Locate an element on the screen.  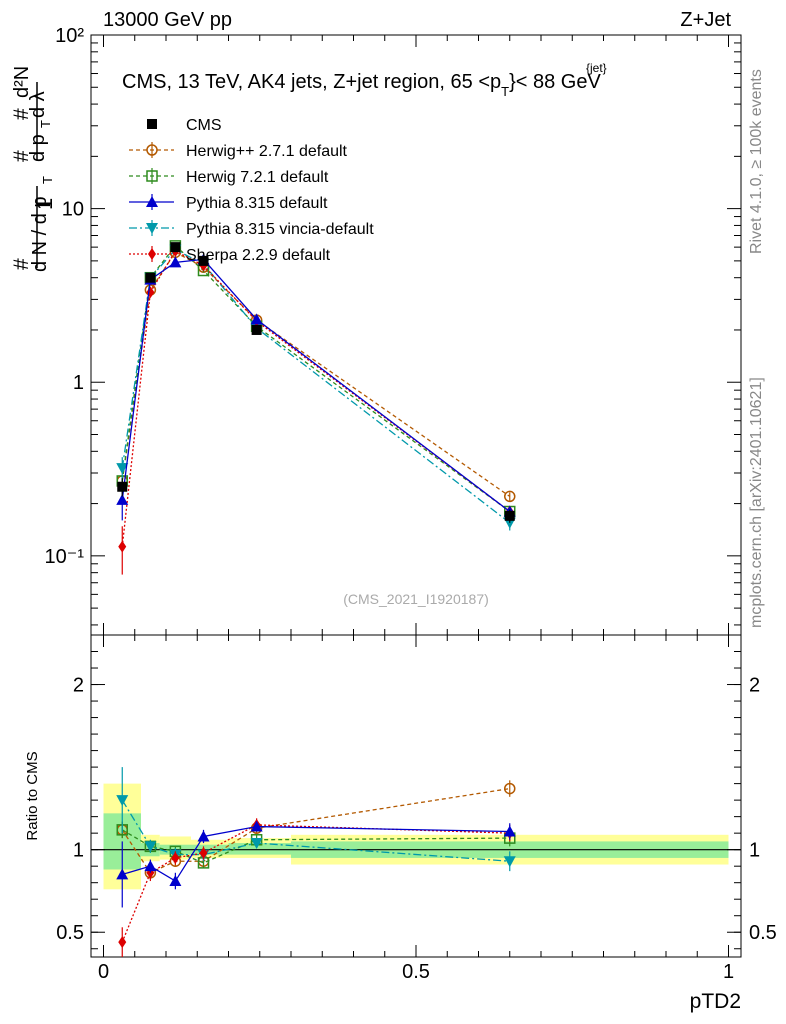
ratio-point-herwig-2-7-1-default is located at coordinates (510, 788).